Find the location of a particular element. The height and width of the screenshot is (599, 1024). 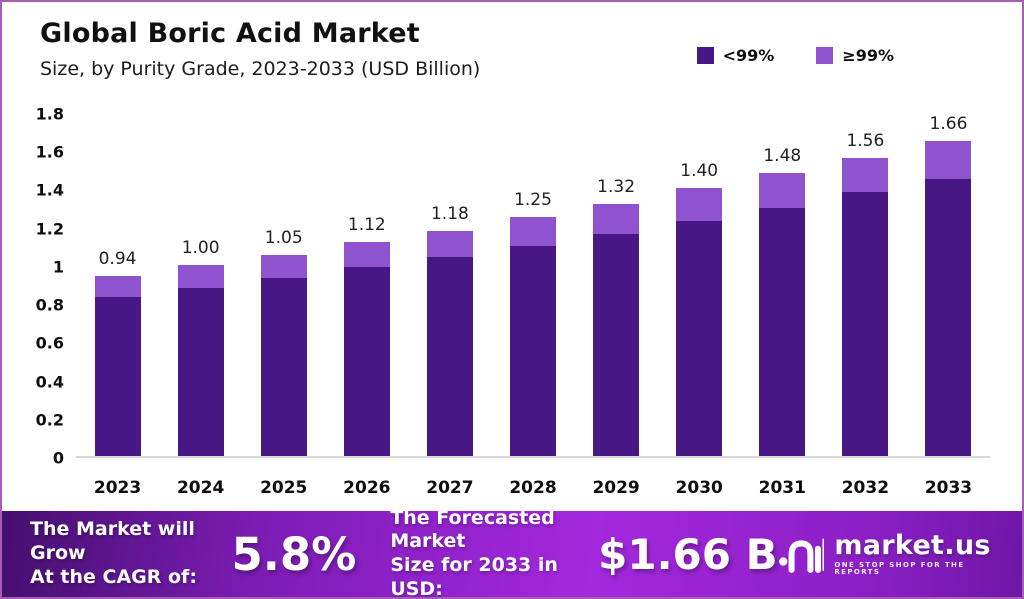

brand-block: market.us ONE STOP SHOP FOR THE REPORTS is located at coordinates (887, 554).